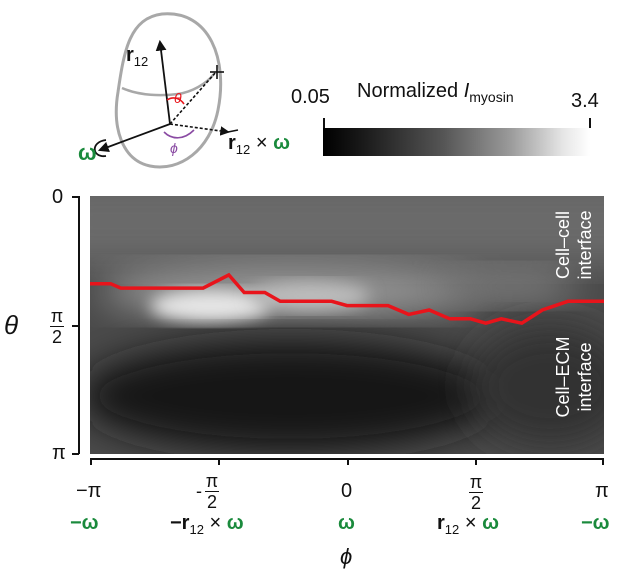 Image resolution: width=622 pixels, height=570 pixels. Describe the element at coordinates (574, 377) in the screenshot. I see `region-lower-label: Cell–ECM interface` at that location.